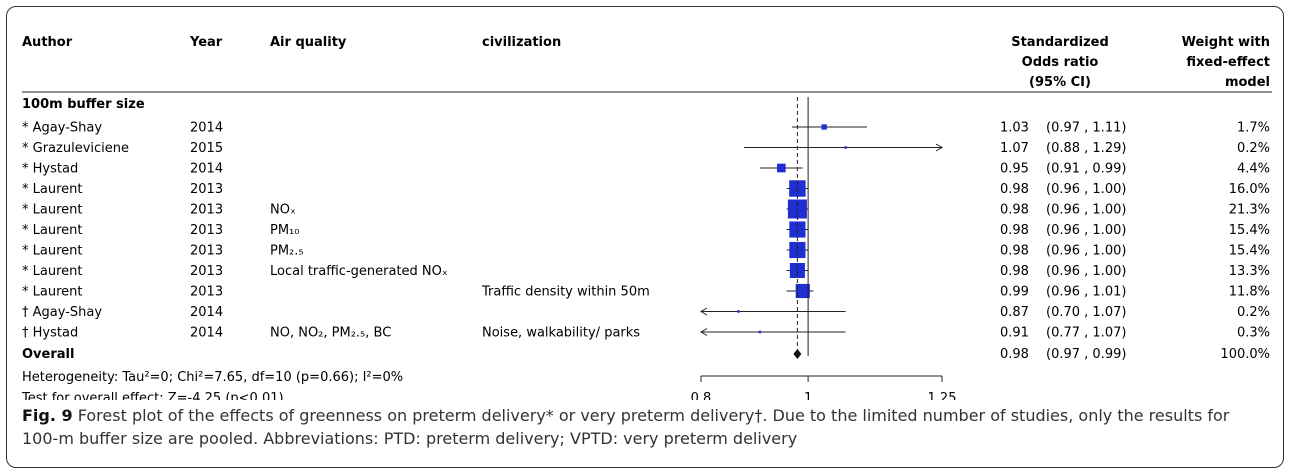 This screenshot has height=476, width=1292. Describe the element at coordinates (206, 148) in the screenshot. I see `row-year: 2015` at that location.